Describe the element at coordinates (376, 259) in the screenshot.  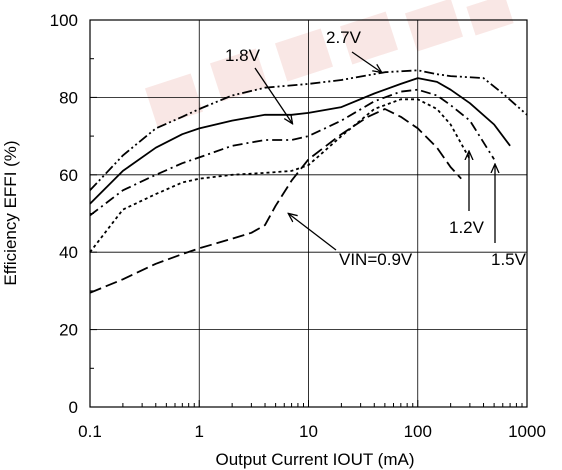
I see `annotation-label: VIN=0.9V` at that location.